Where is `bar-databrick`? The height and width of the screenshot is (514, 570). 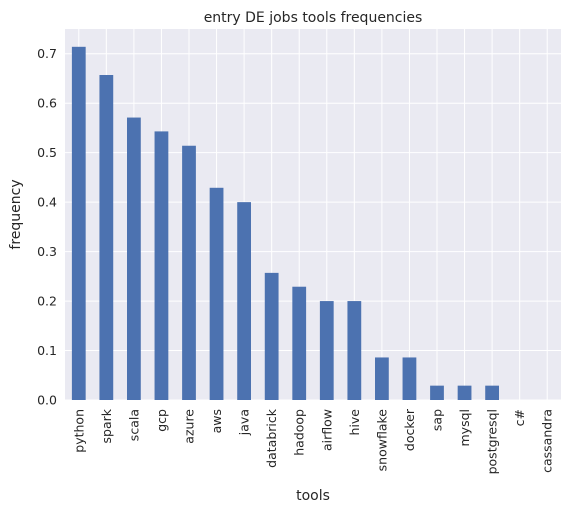
bar-databrick is located at coordinates (271, 336).